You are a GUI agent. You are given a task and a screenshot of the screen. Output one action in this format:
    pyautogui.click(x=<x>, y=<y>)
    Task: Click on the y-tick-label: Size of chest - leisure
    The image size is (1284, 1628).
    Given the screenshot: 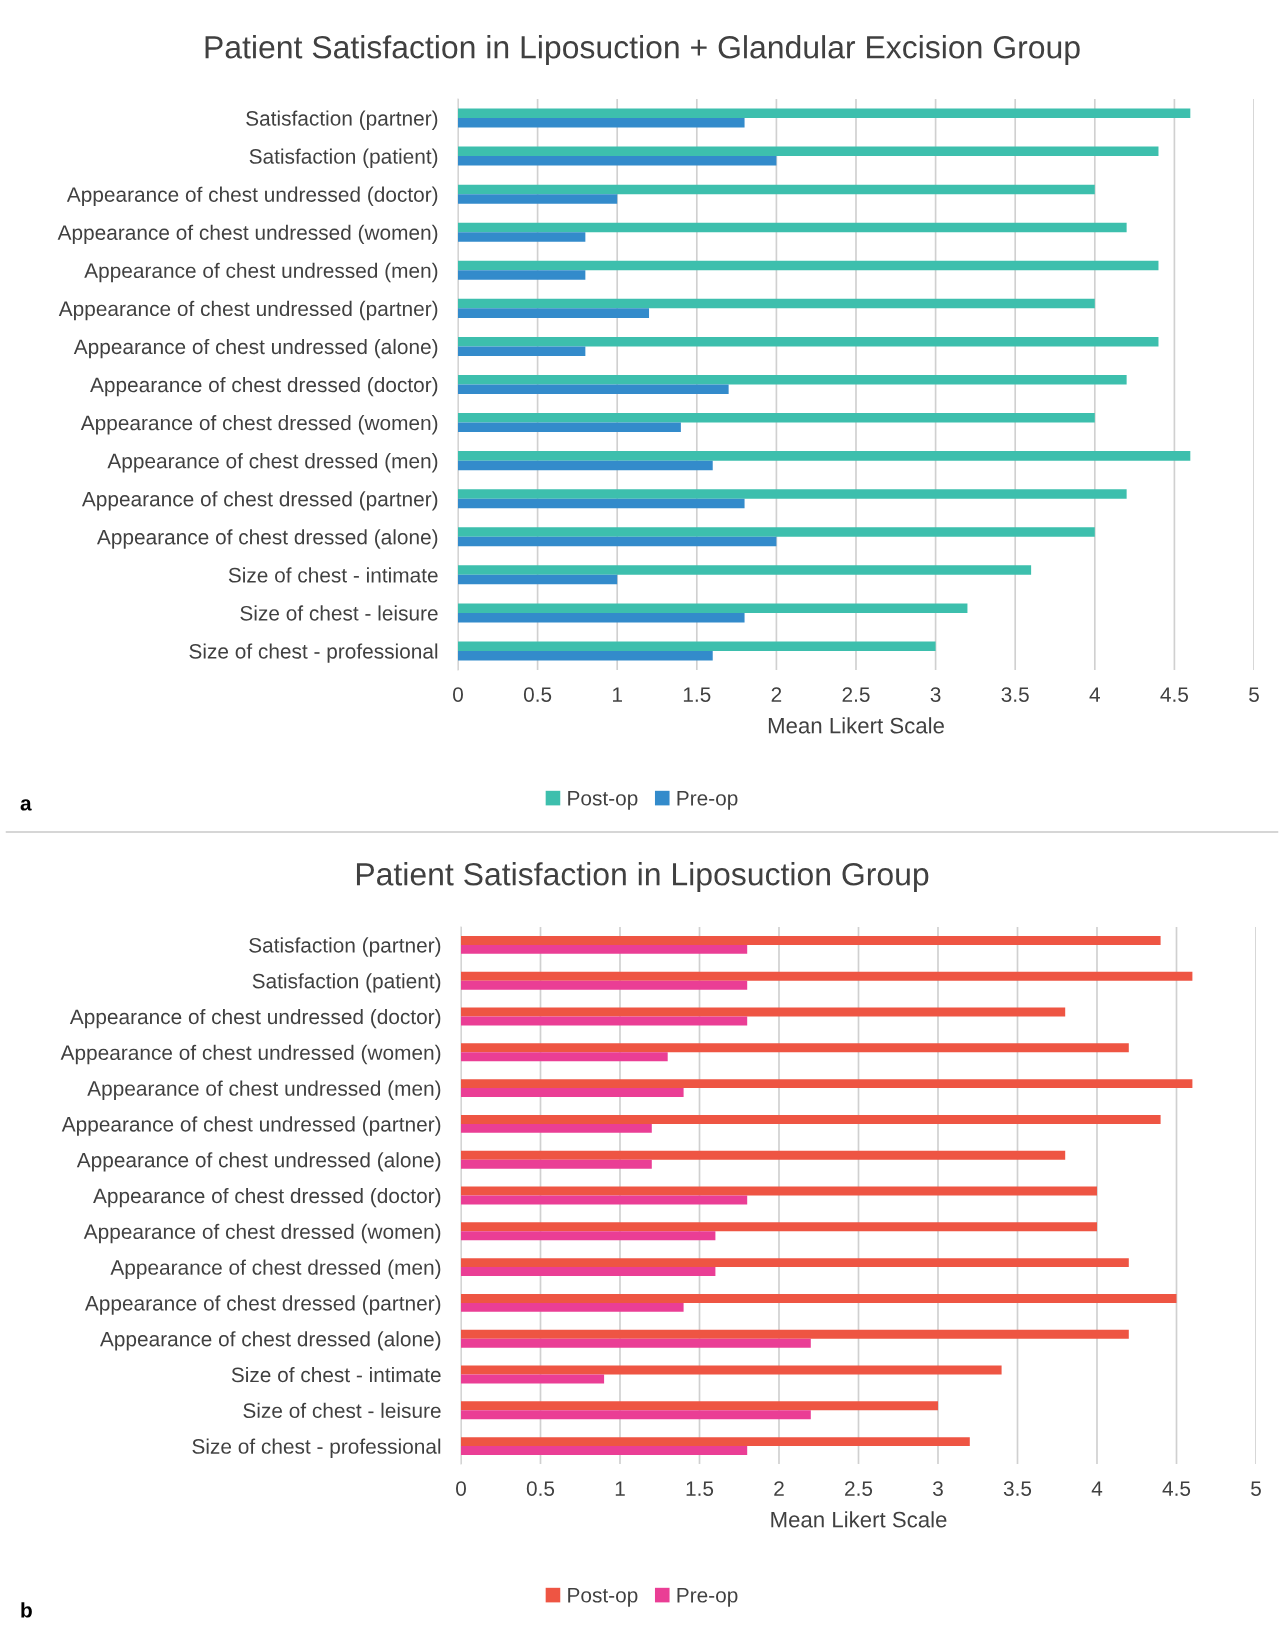 What is the action you would take?
    pyautogui.click(x=339, y=613)
    